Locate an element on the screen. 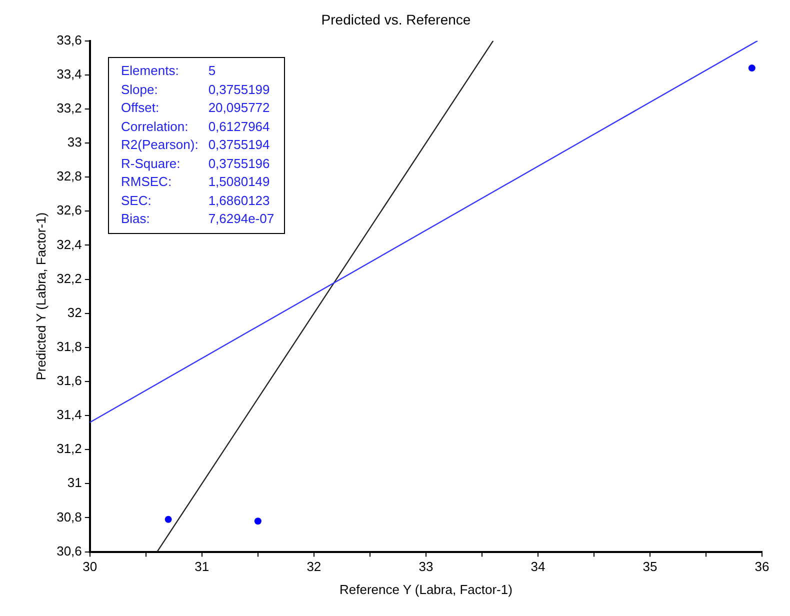  y-tick-label: 31,4 is located at coordinates (69, 414).